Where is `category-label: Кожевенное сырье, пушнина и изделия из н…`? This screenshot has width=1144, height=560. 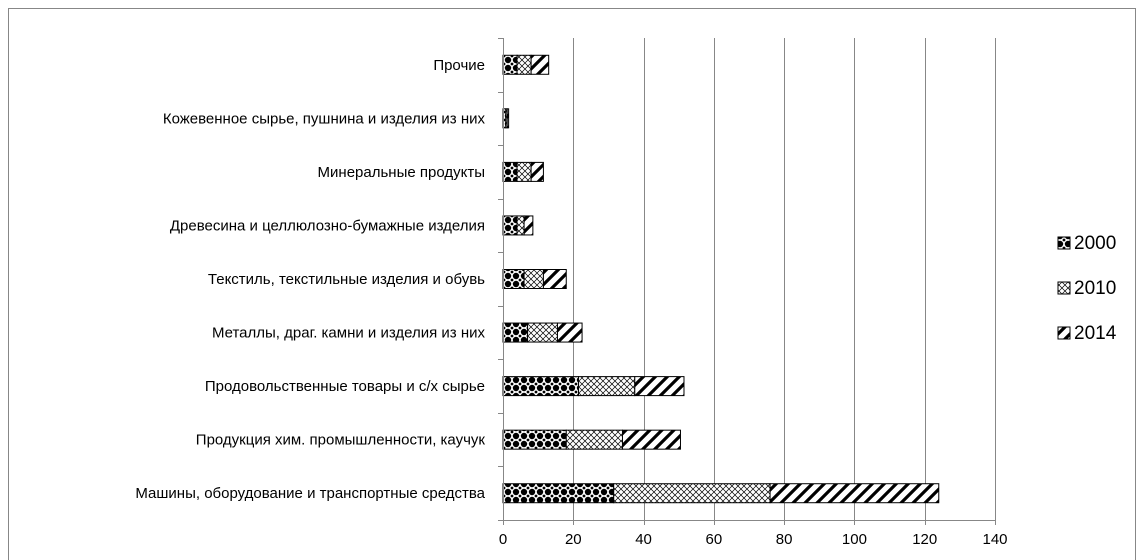 category-label: Кожевенное сырье, пушнина и изделия из н… is located at coordinates (324, 118).